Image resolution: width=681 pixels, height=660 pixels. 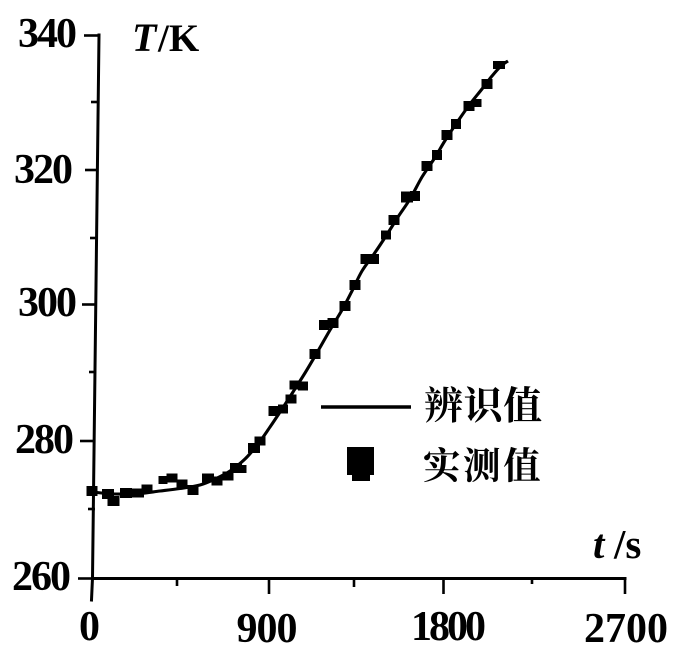 I want to click on svg-text: 320, so click(x=43, y=170).